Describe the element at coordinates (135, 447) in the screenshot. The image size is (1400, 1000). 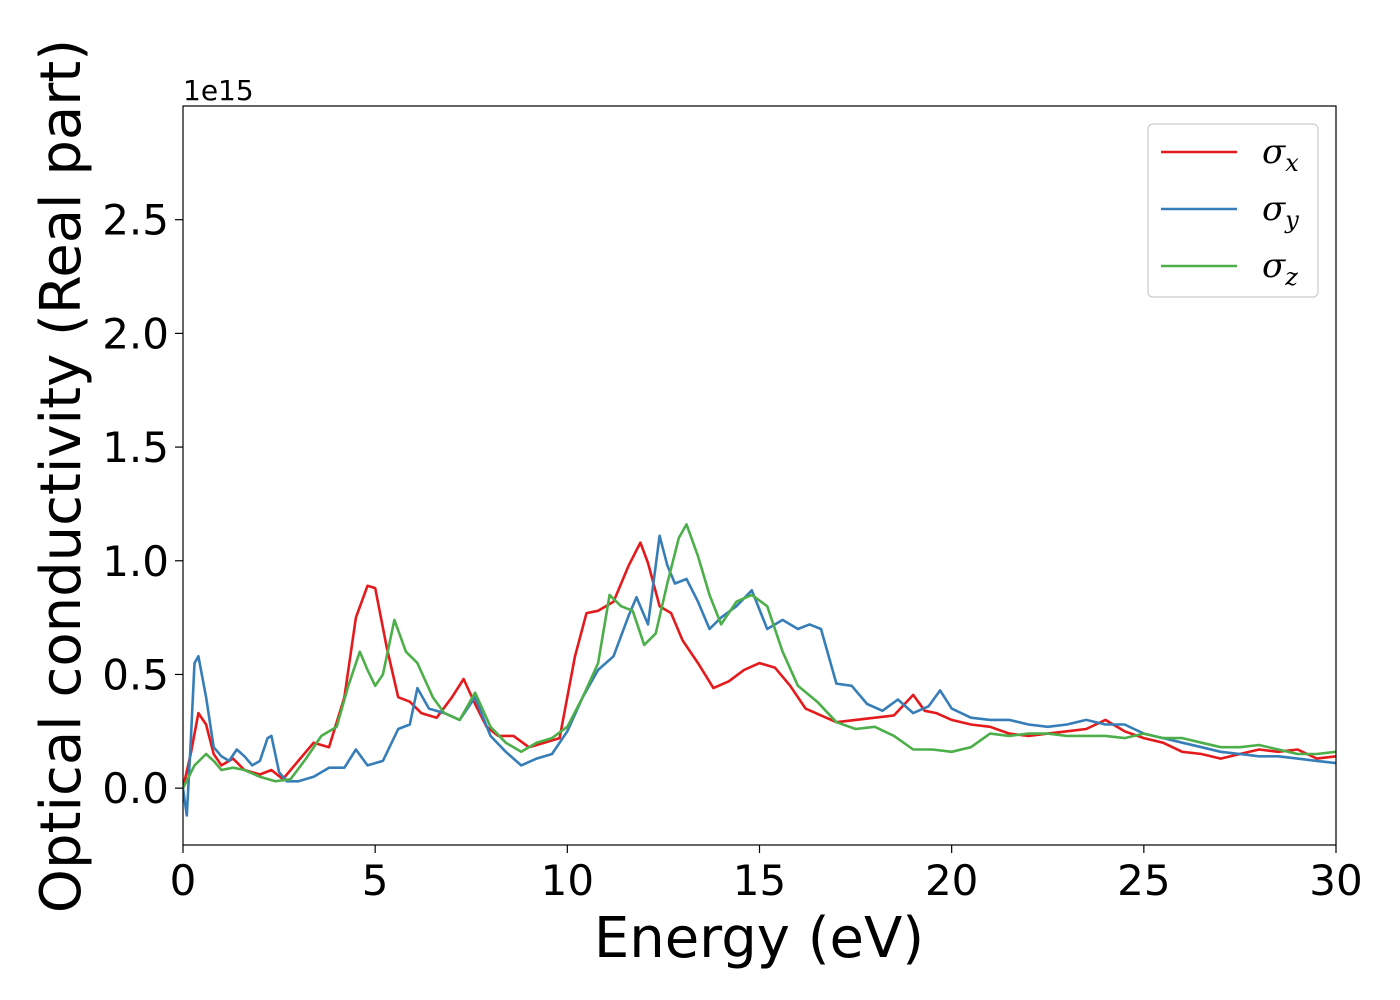
I see `y-tick-label: 1.5` at that location.